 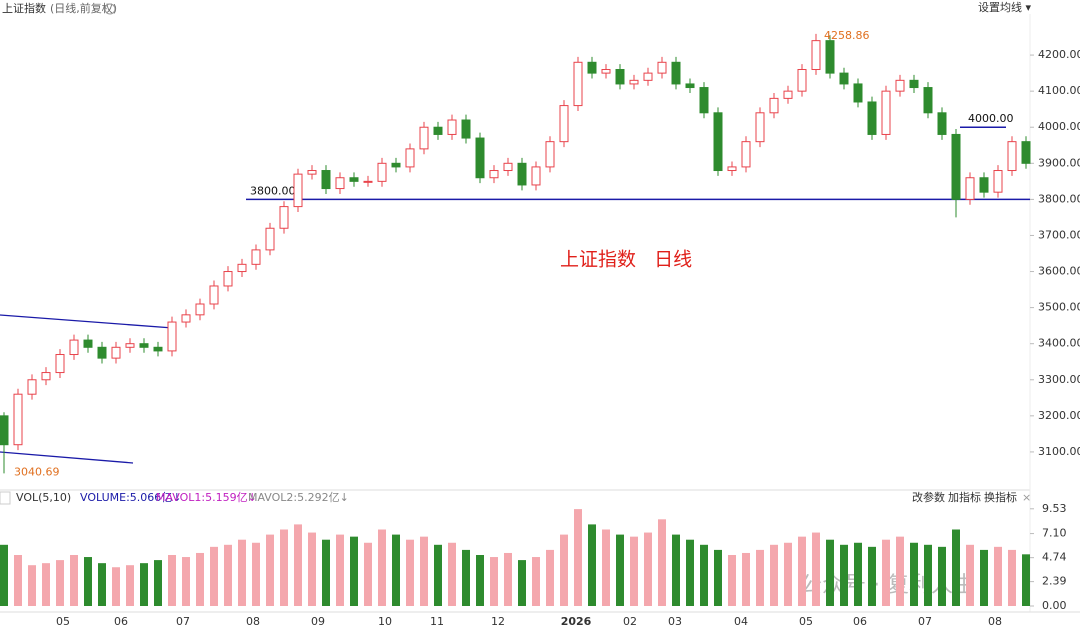 I want to click on ma-setting: 设置均线 ▾, so click(x=1004, y=7).